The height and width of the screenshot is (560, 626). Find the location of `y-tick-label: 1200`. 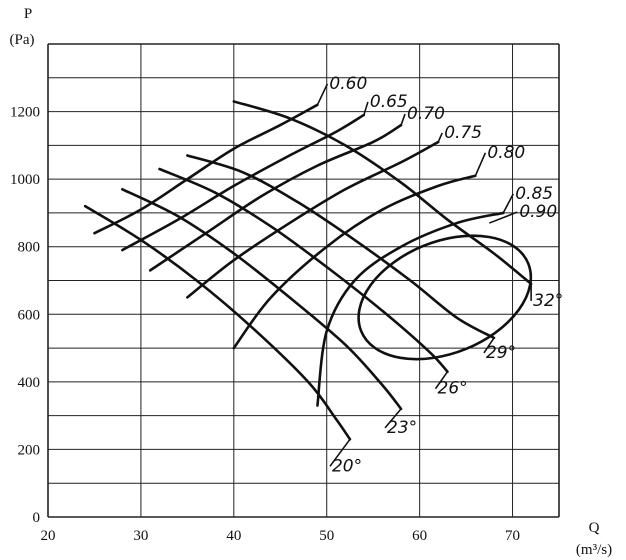

y-tick-label: 1200 is located at coordinates (25, 113).